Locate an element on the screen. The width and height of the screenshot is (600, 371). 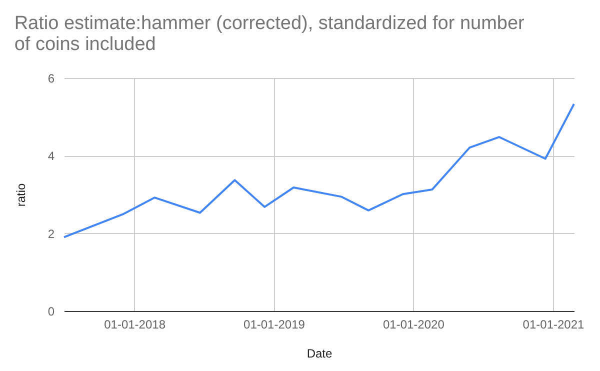
y-axis-title: ratio is located at coordinates (21, 195).